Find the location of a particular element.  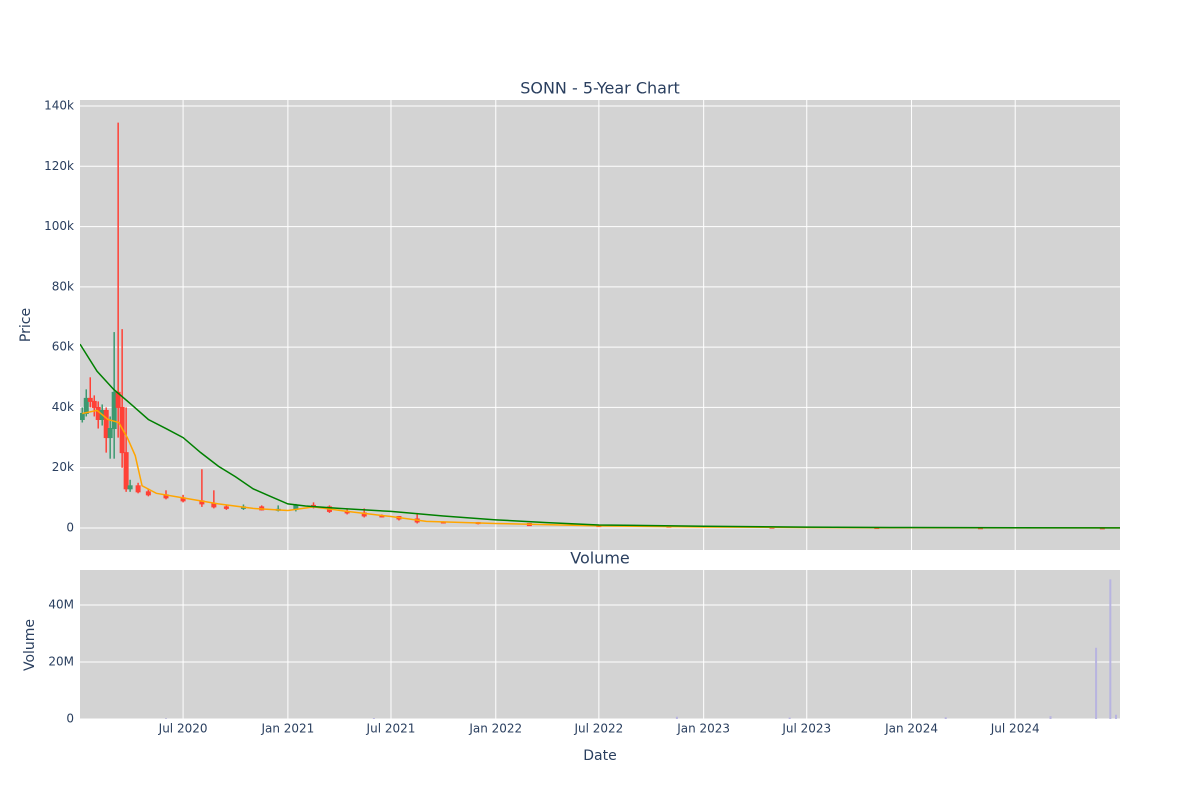

x-axis-label: Date is located at coordinates (599, 756).